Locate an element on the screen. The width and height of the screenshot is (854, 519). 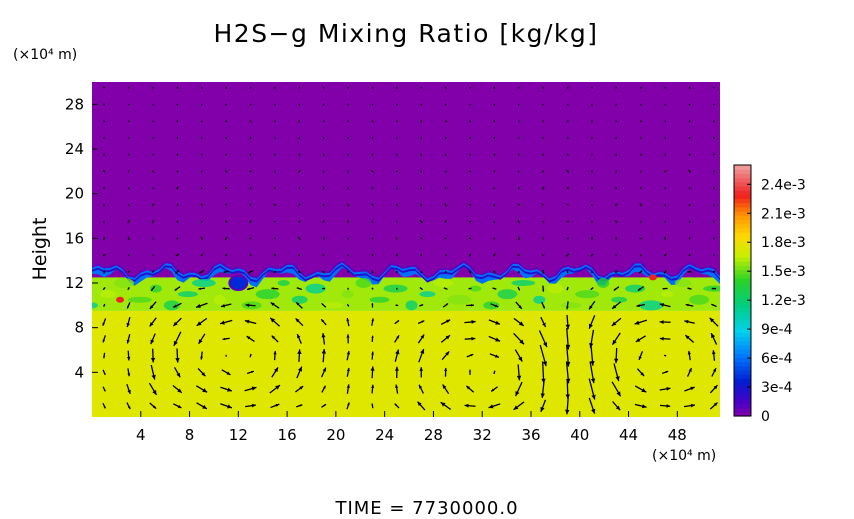
colorbar-tick-label: 9e-4 is located at coordinates (777, 330).